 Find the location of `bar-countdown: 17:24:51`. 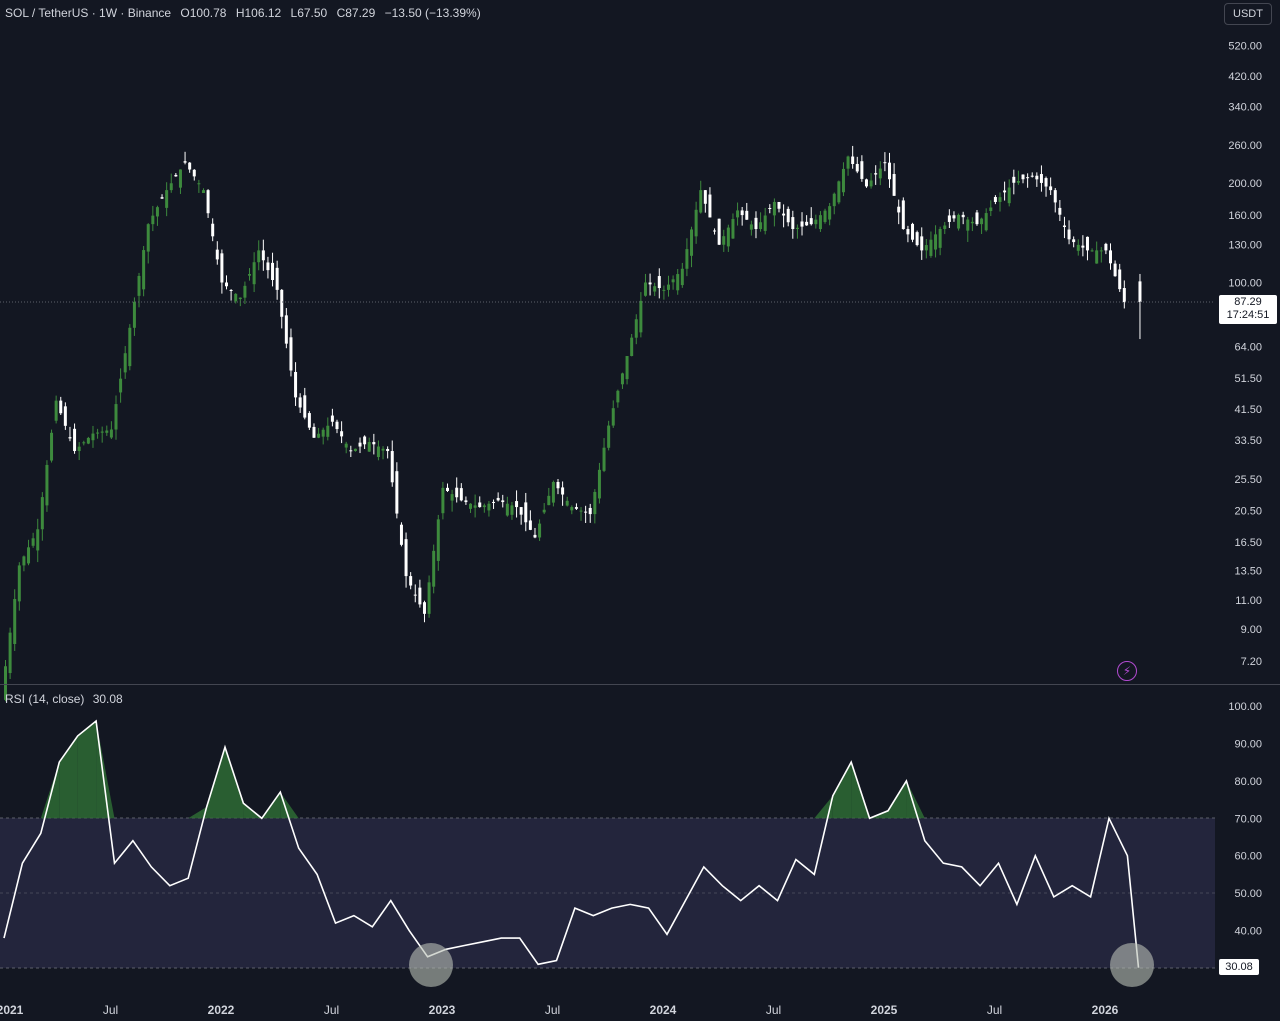

bar-countdown: 17:24:51 is located at coordinates (1248, 315).